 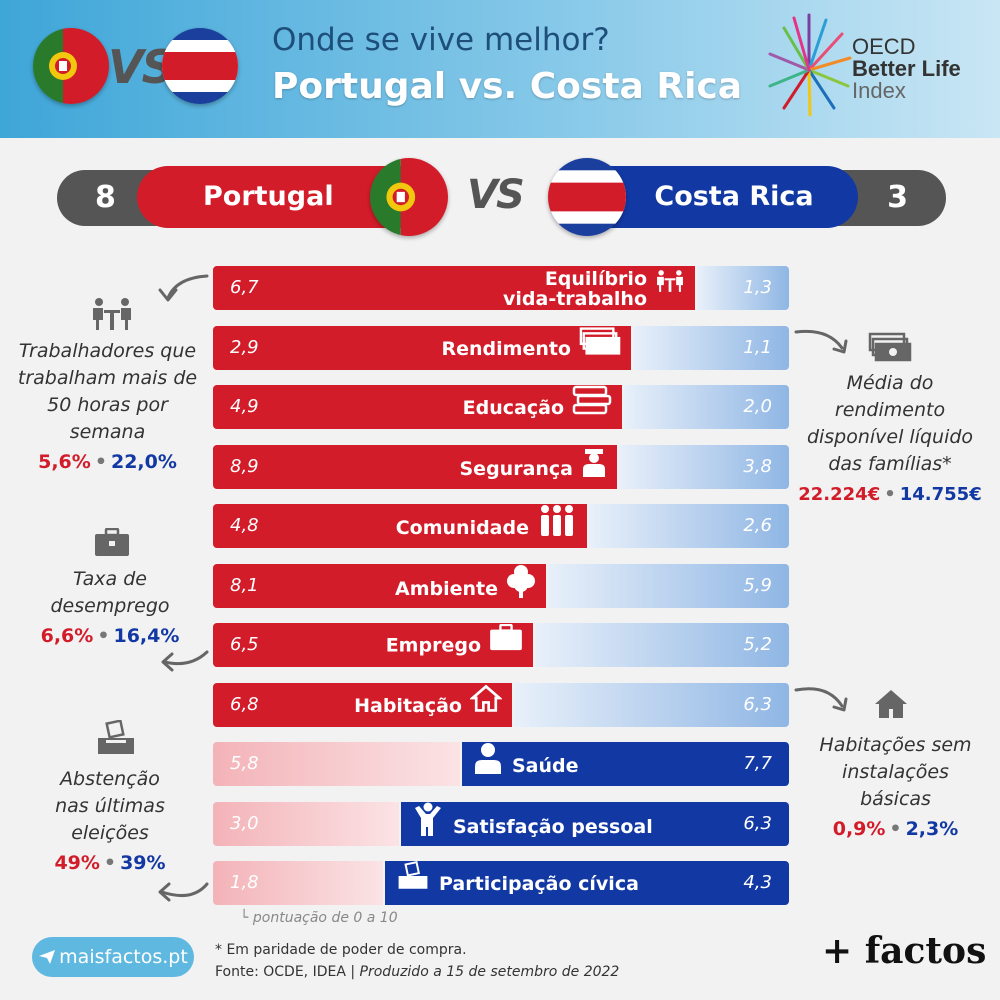 What do you see at coordinates (67, 636) in the screenshot?
I see `unemployment-pt: 6,6%` at bounding box center [67, 636].